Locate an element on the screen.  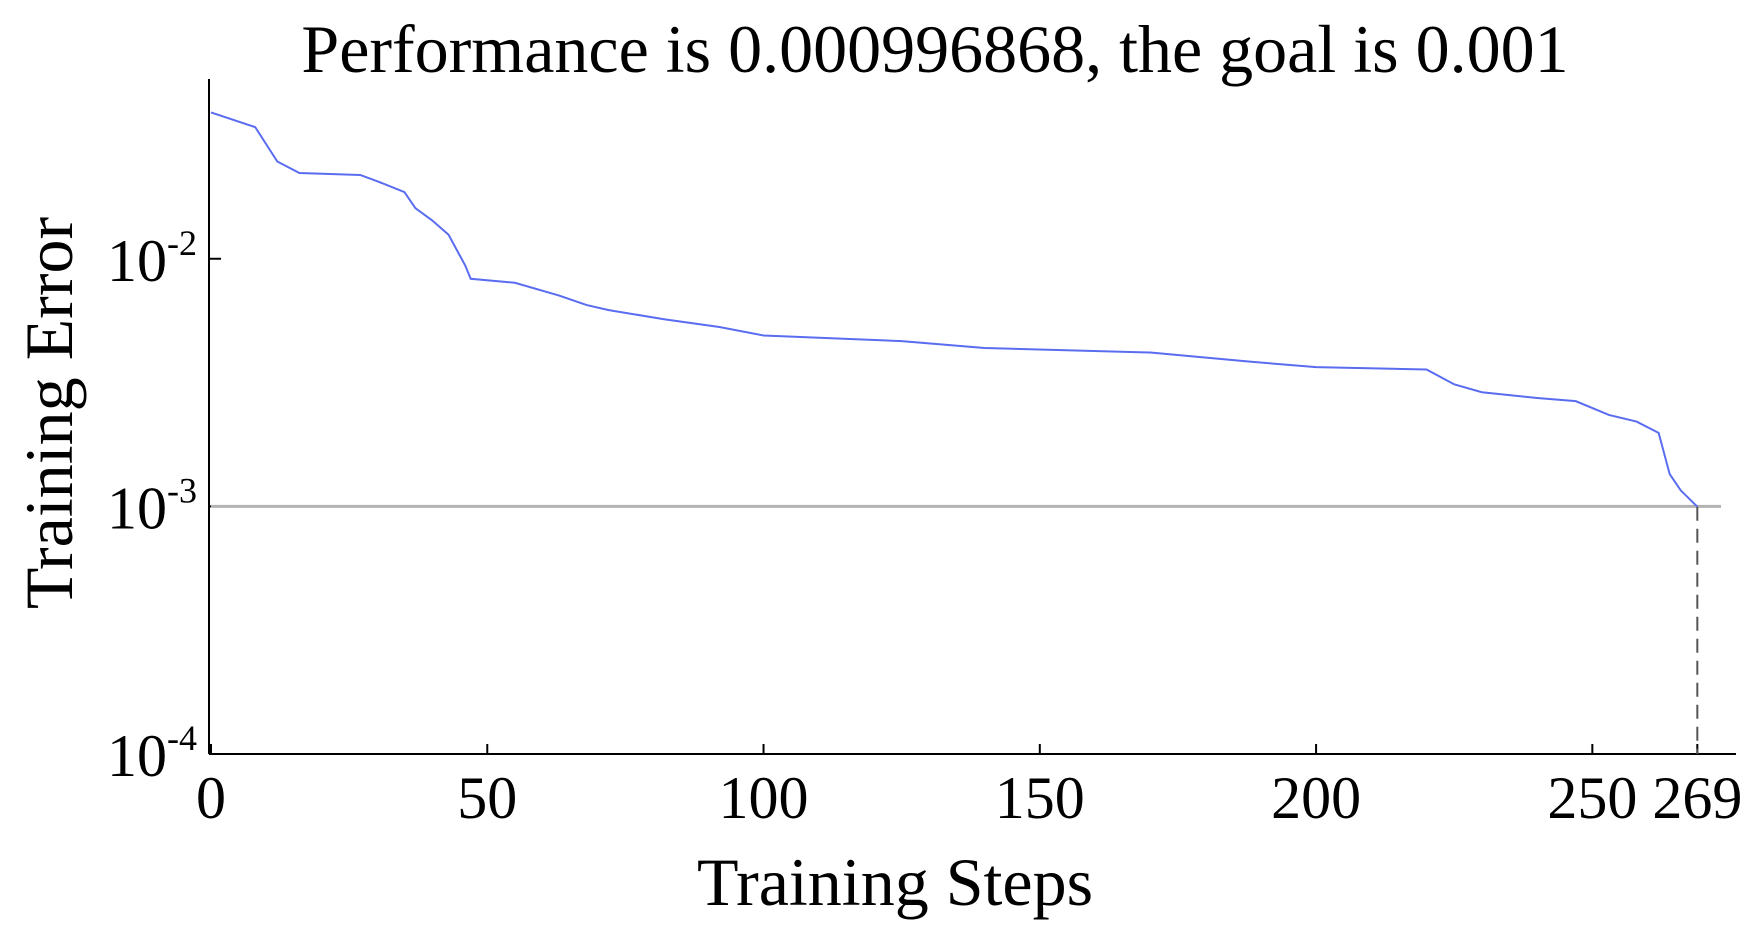
x-tick-label: 269 is located at coordinates (1697, 798).